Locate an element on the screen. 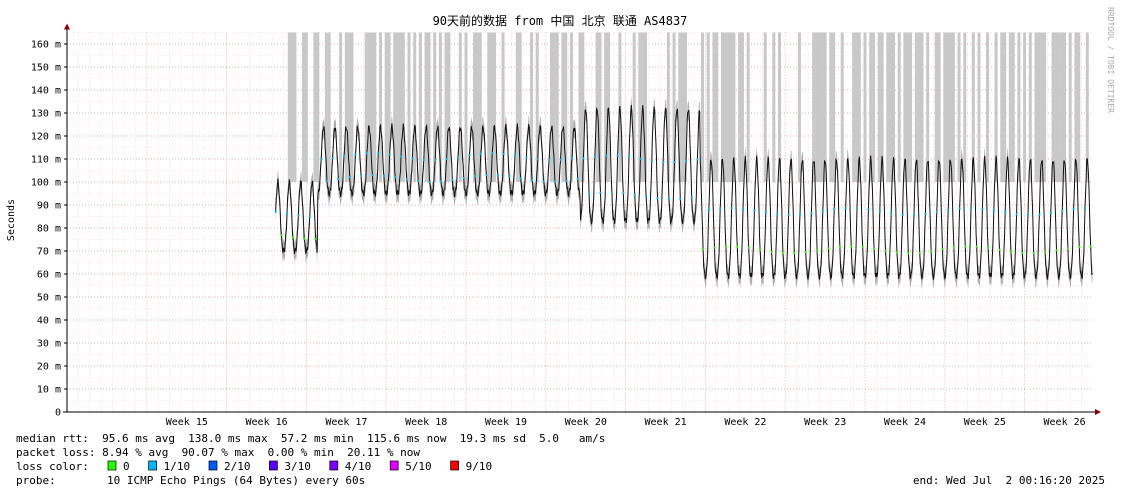 The height and width of the screenshot is (494, 1121). loss-swatch-label: 4/10 is located at coordinates (358, 466).